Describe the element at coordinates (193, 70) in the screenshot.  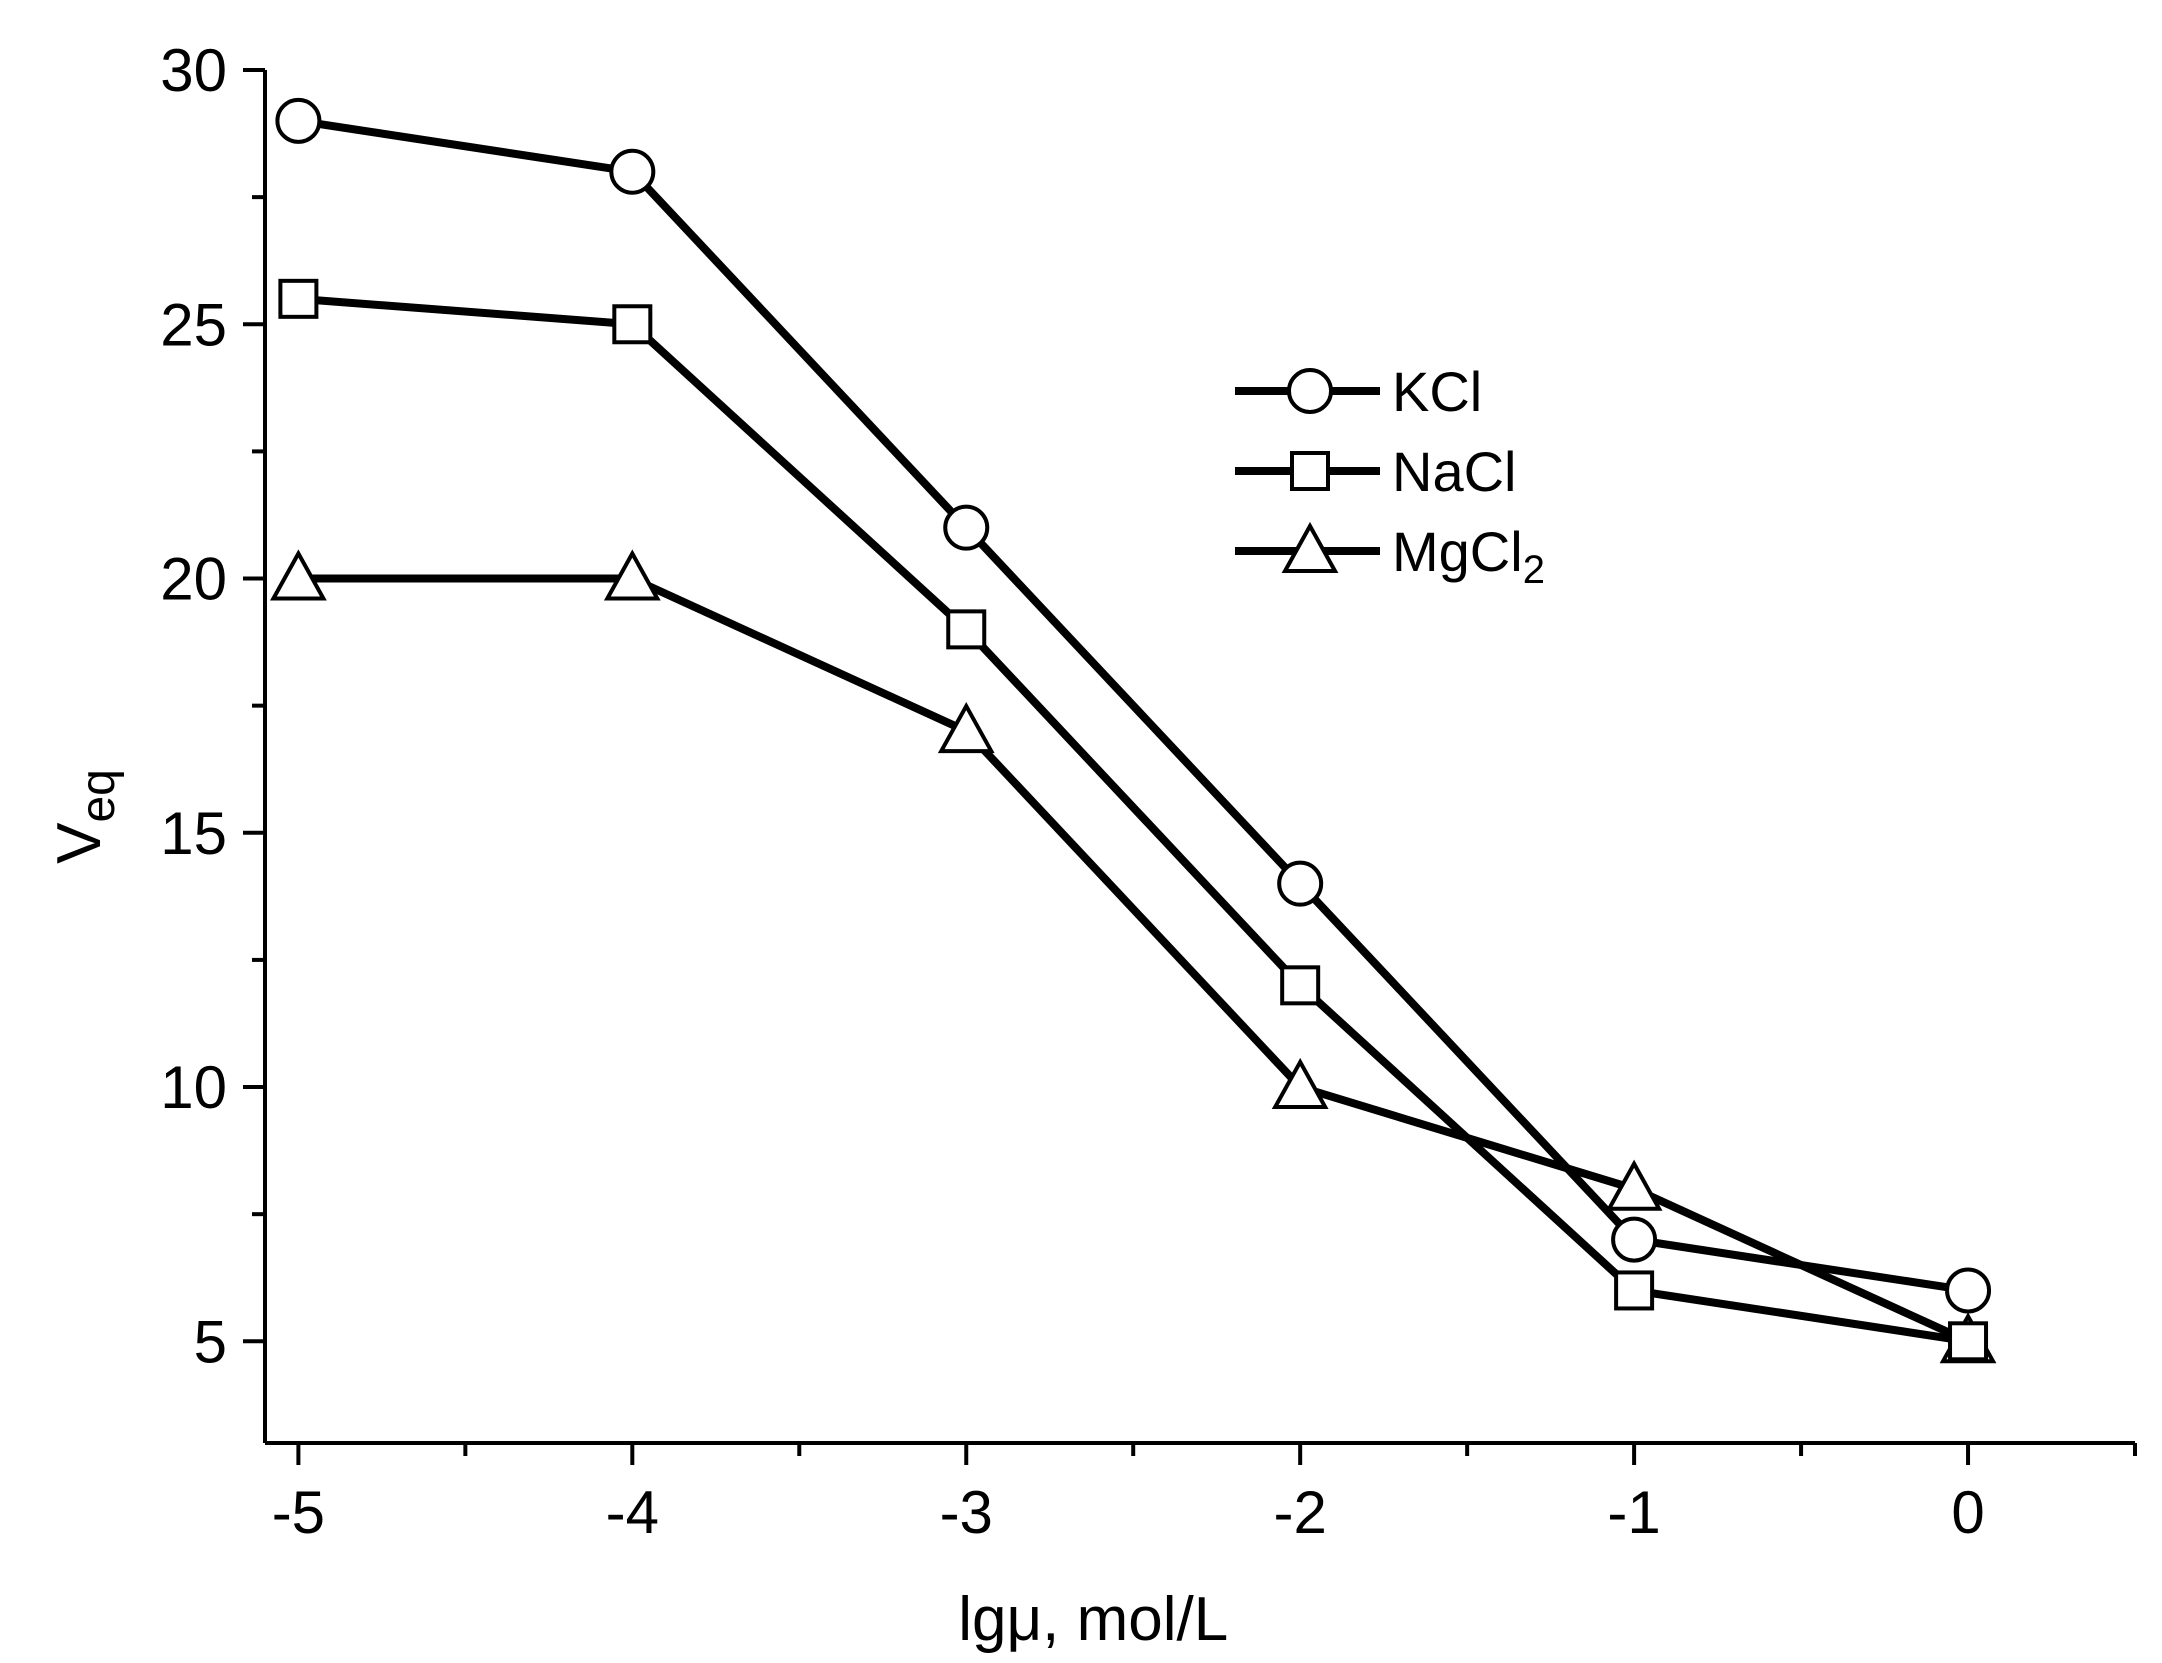
I see `y-tick-label: 30` at that location.